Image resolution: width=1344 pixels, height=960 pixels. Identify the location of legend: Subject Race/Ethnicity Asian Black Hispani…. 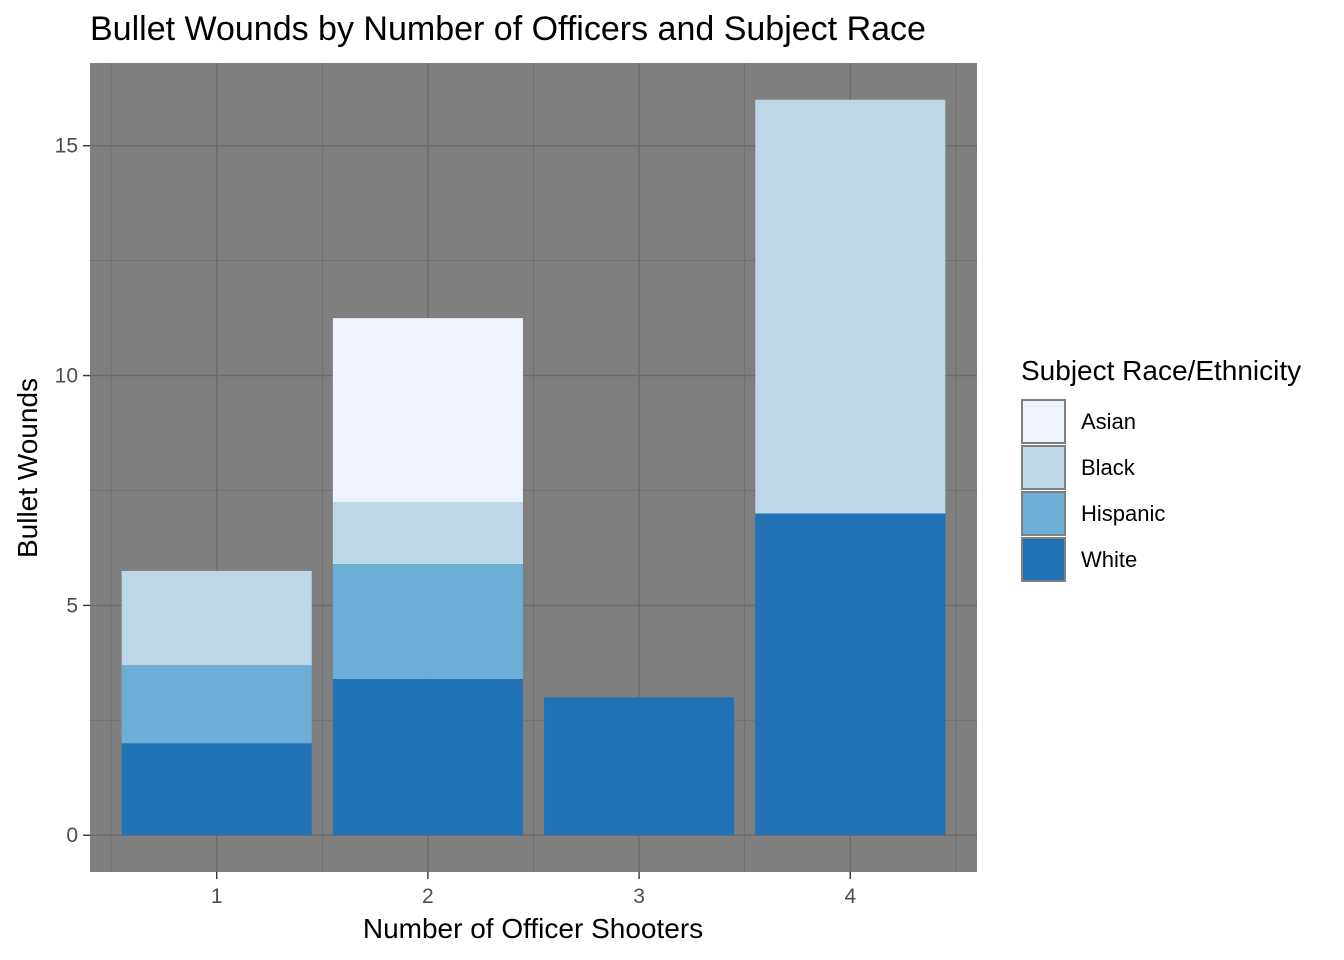
(1161, 468).